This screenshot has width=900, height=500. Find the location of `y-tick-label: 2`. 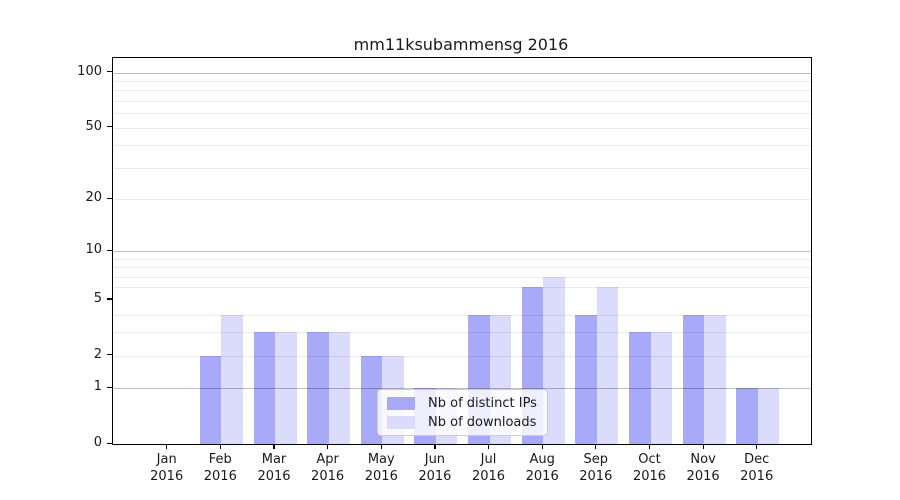

y-tick-label: 2 is located at coordinates (97, 354).